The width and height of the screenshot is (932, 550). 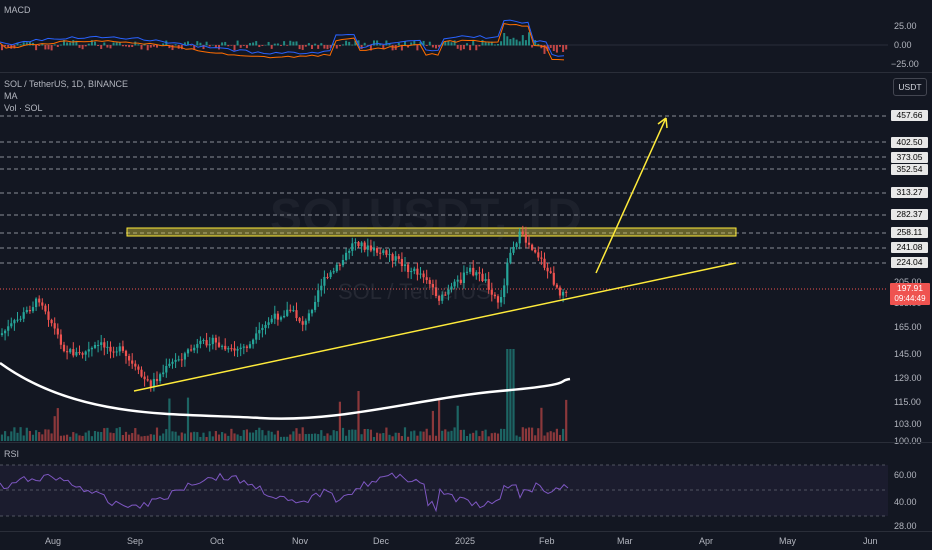 I want to click on current-price-tag: 197.91 09:44:49, so click(x=910, y=294).